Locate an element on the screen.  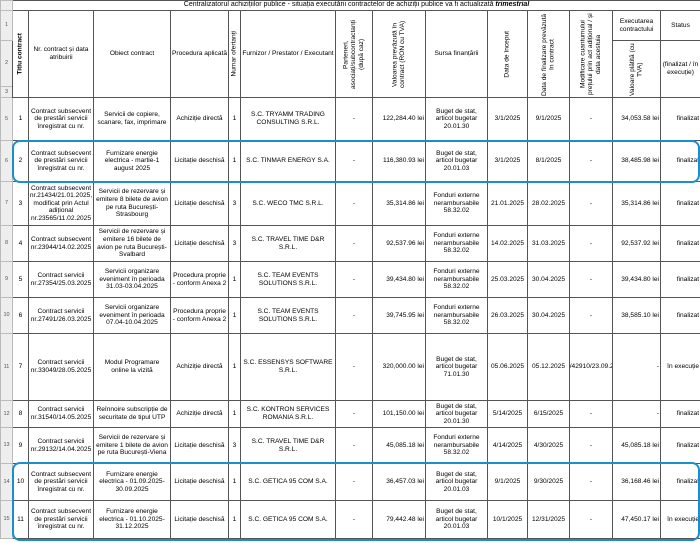
table-cell: Contract servicii nr.27491/26.03.2025 is located at coordinates (61, 315).